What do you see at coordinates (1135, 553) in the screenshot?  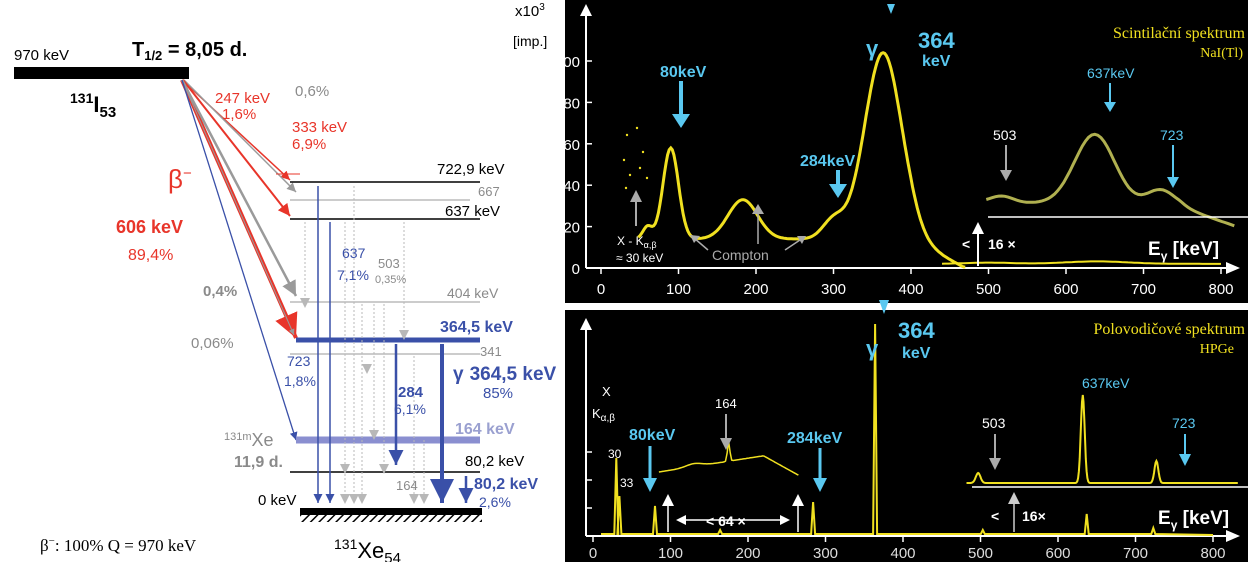 I see `hpge-x-tick-label: 700` at bounding box center [1135, 553].